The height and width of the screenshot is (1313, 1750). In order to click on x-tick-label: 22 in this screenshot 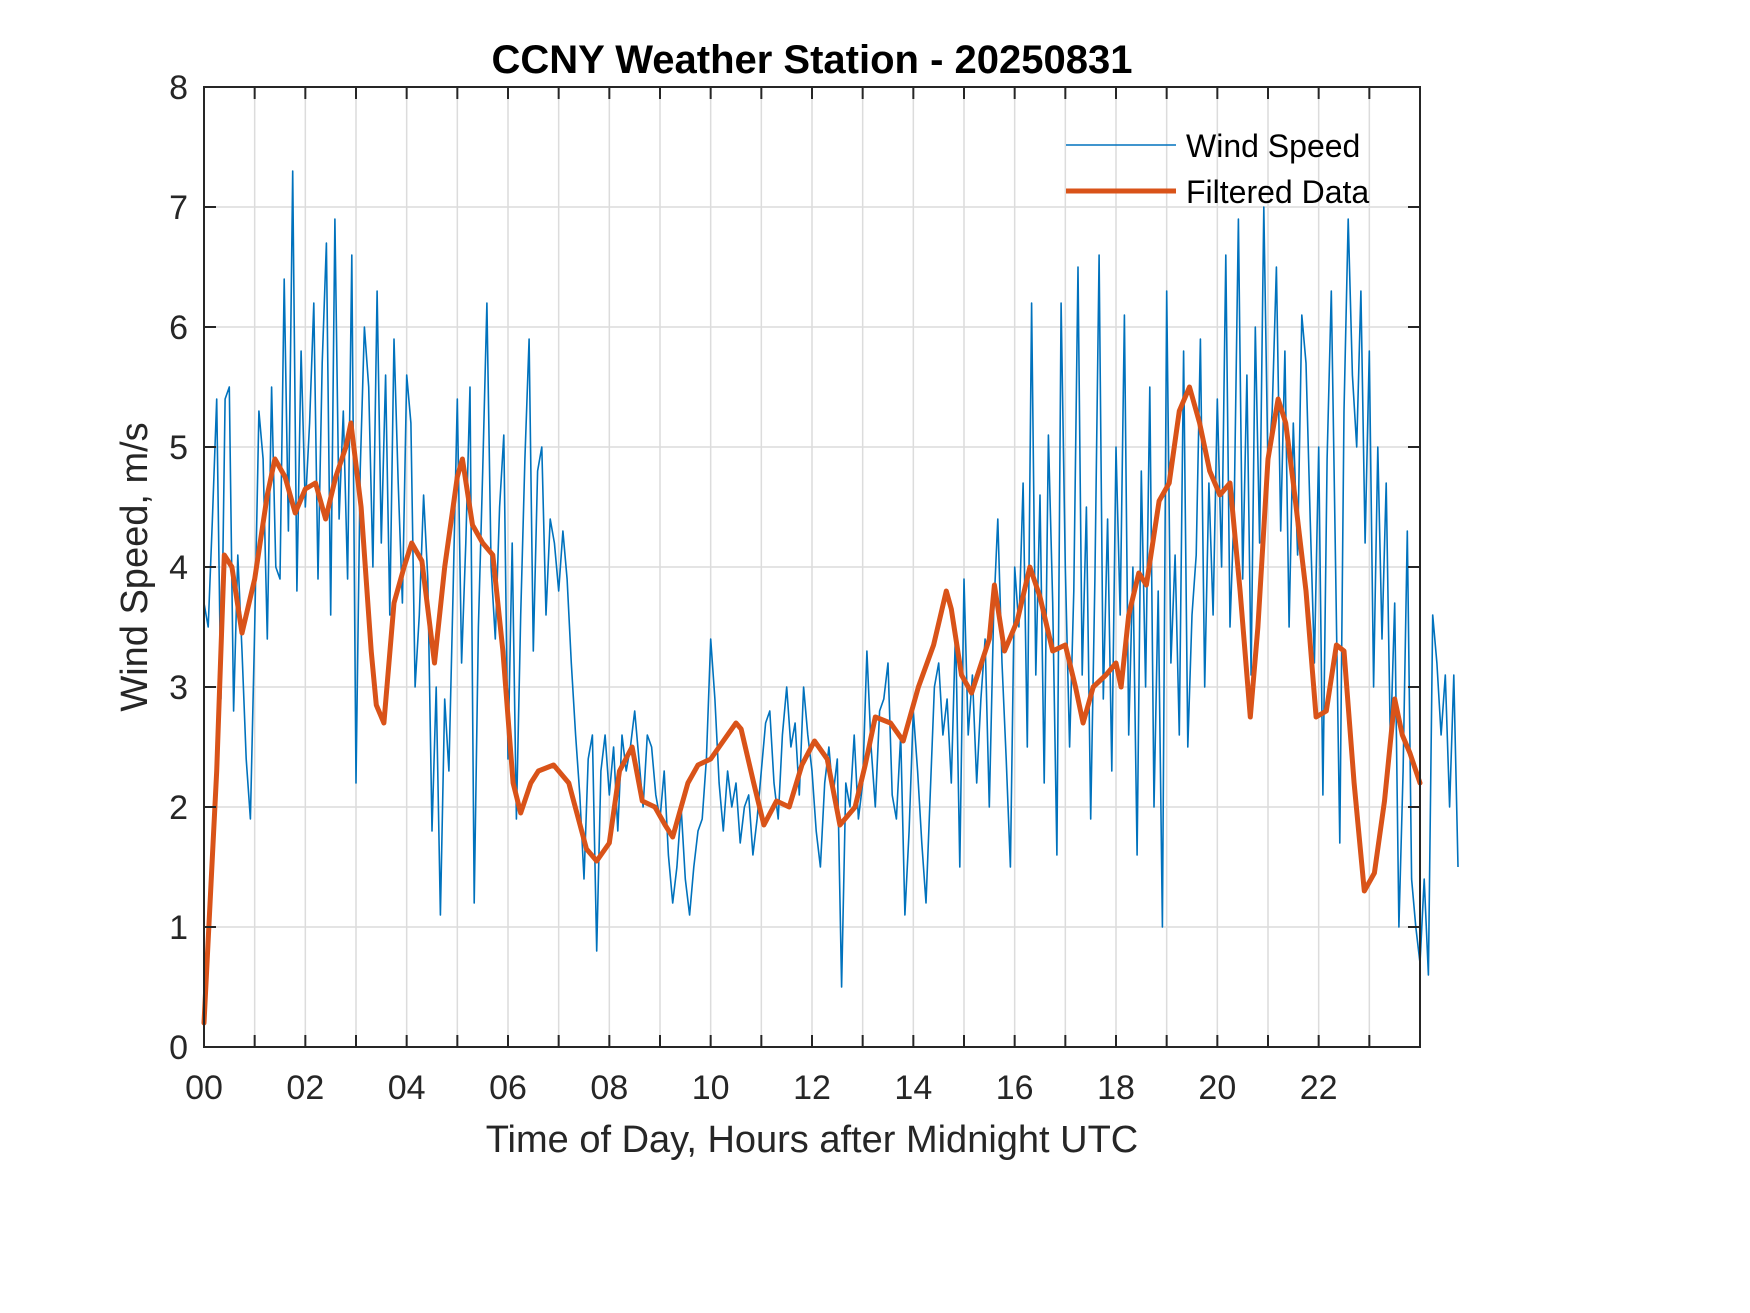, I will do `click(1319, 1088)`.